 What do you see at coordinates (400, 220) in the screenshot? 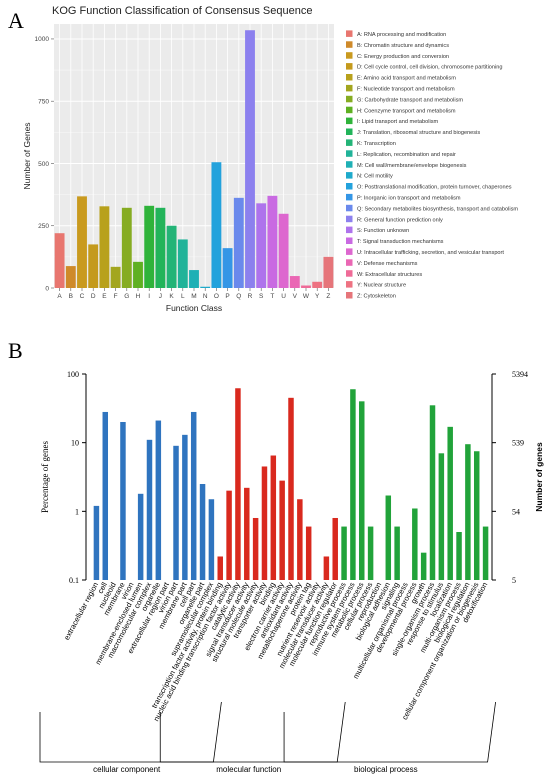
I see `legend-label: R: General function prediction only` at bounding box center [400, 220].